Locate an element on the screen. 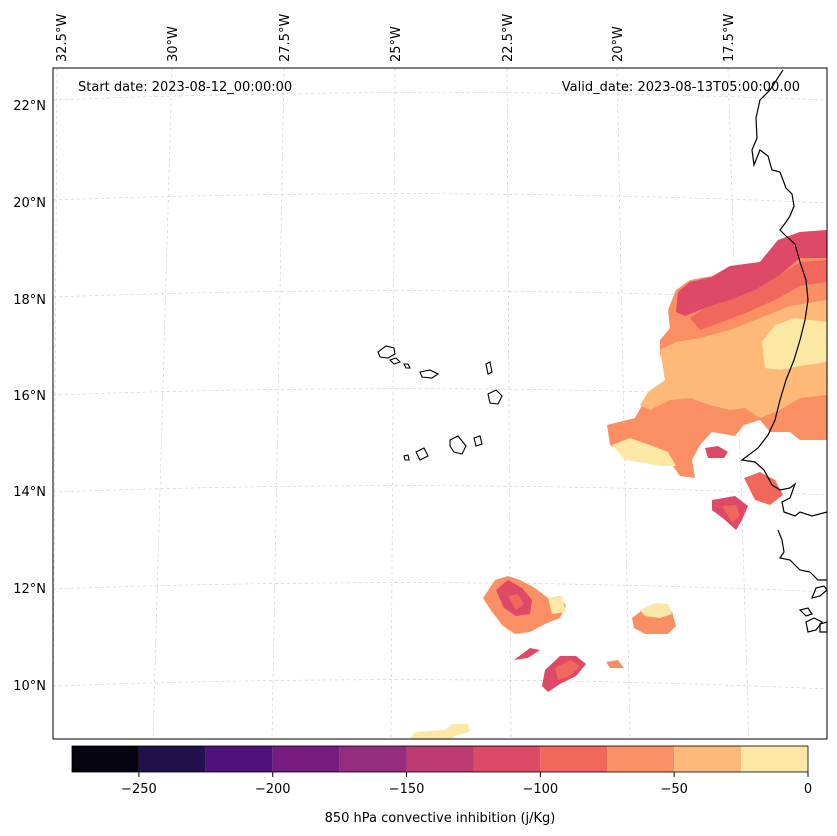 The image size is (837, 836). colorbar-tick-label: −250 is located at coordinates (139, 789).